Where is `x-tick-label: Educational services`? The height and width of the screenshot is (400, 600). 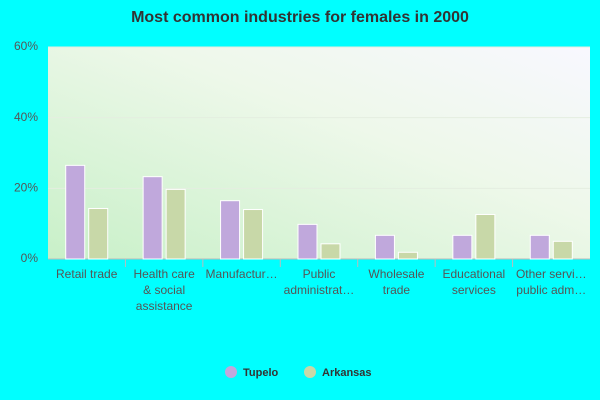
x-tick-label: Educational services is located at coordinates (473, 282).